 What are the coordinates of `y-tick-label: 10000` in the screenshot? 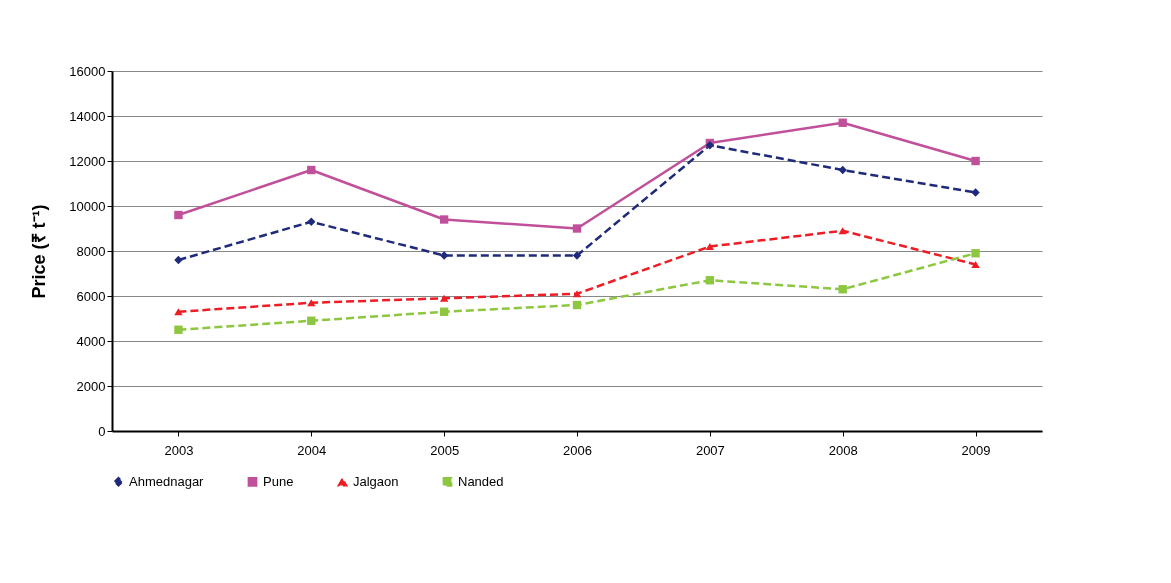 It's located at (87, 206).